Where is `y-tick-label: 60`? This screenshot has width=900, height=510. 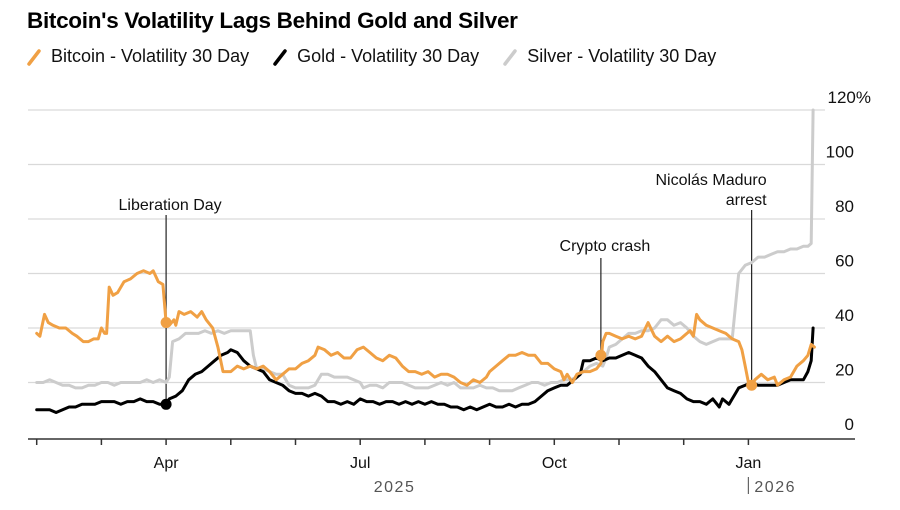 y-tick-label: 60 is located at coordinates (844, 261).